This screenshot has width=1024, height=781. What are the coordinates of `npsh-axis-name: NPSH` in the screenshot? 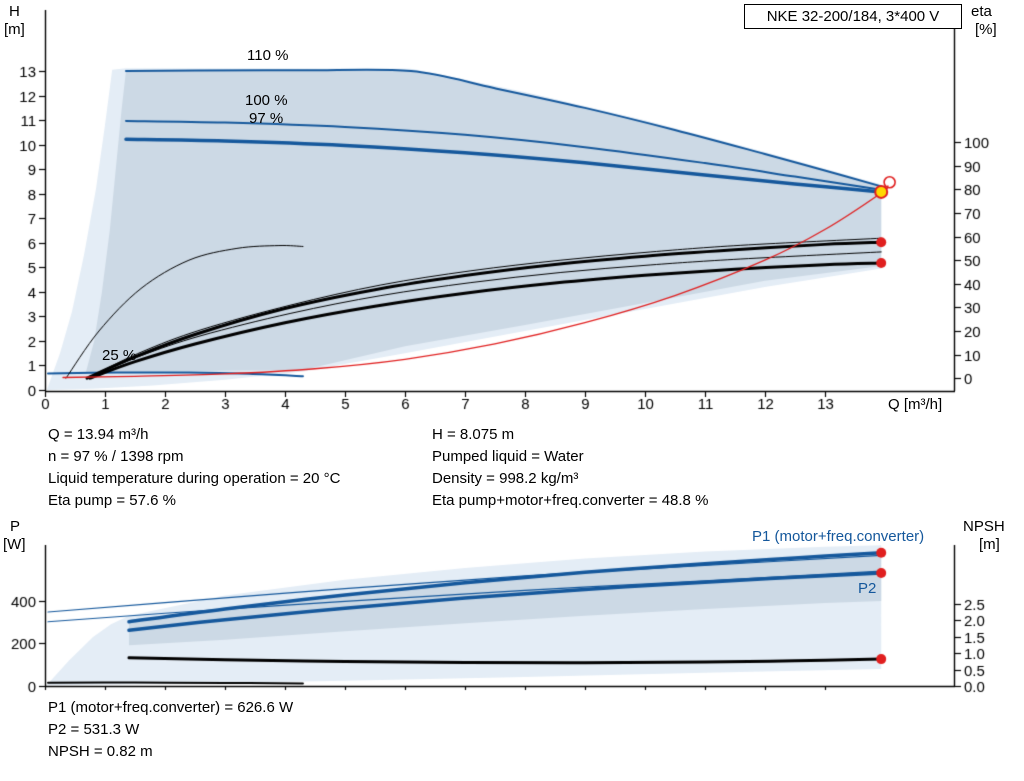 It's located at (984, 526).